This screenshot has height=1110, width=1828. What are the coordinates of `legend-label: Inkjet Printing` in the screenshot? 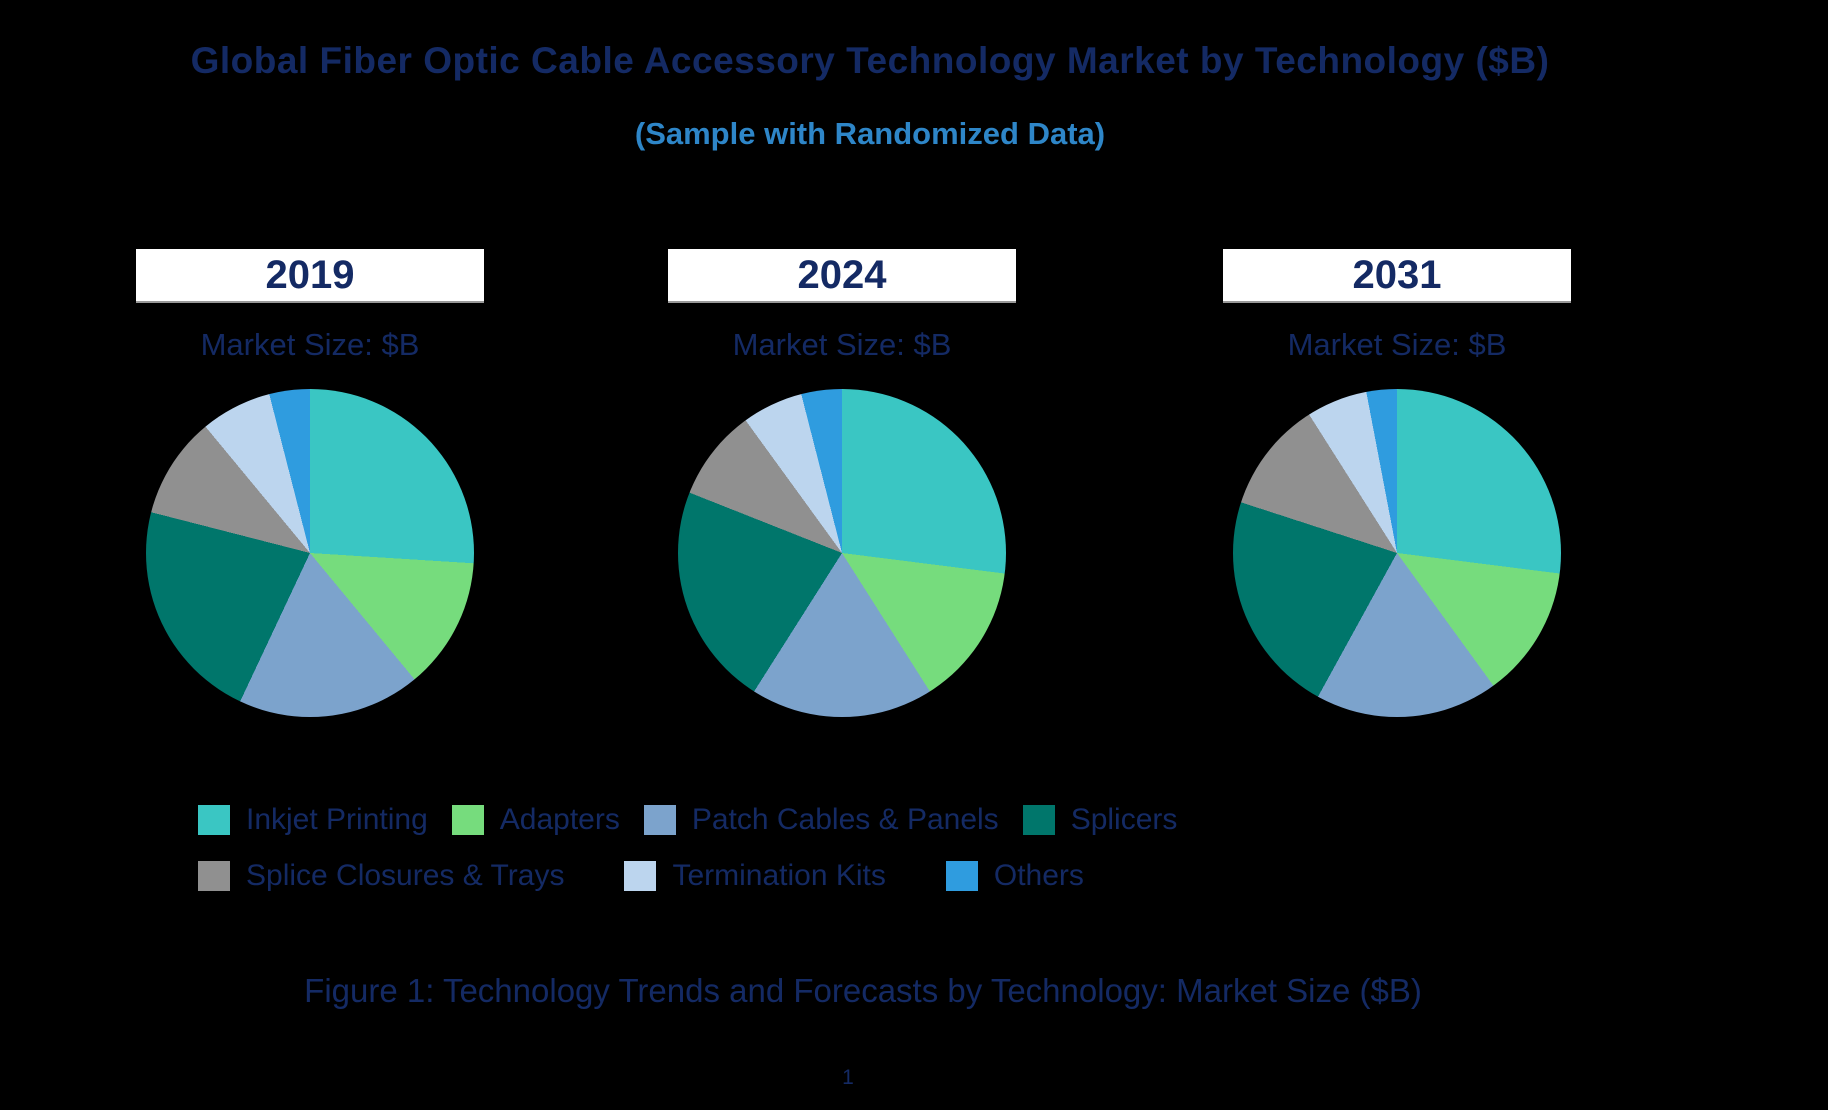 It's located at (337, 819).